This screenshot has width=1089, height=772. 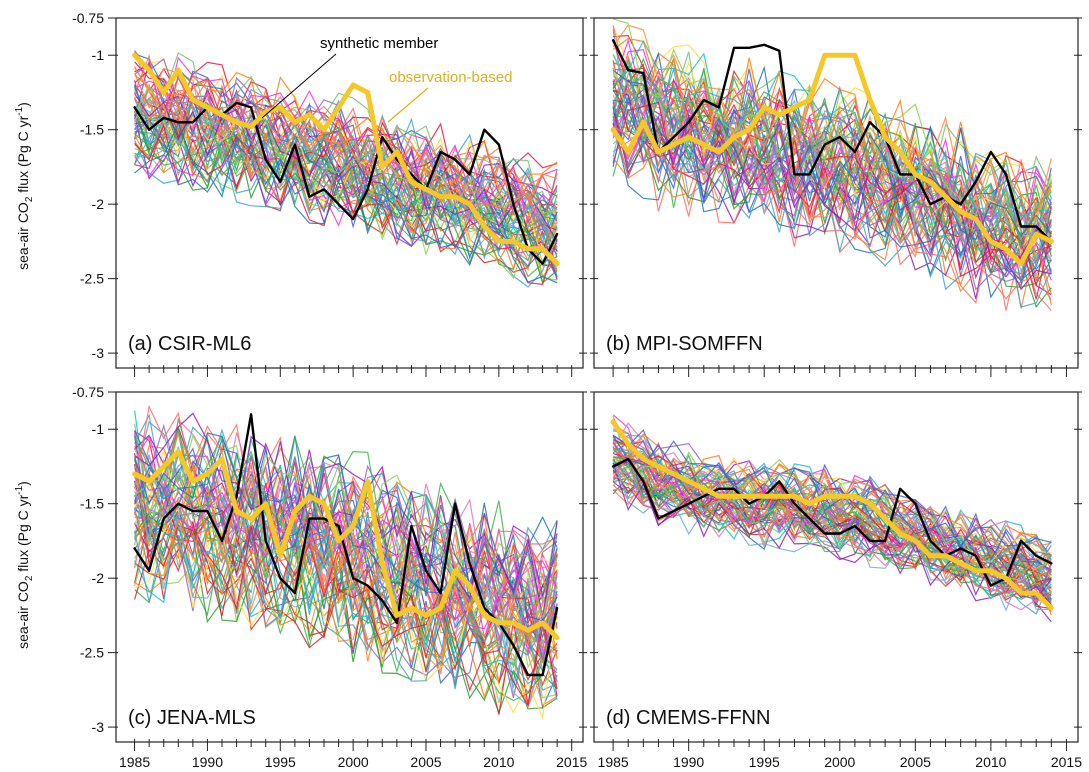 I want to click on panel-label: (c) JENA-MLS, so click(x=192, y=718).